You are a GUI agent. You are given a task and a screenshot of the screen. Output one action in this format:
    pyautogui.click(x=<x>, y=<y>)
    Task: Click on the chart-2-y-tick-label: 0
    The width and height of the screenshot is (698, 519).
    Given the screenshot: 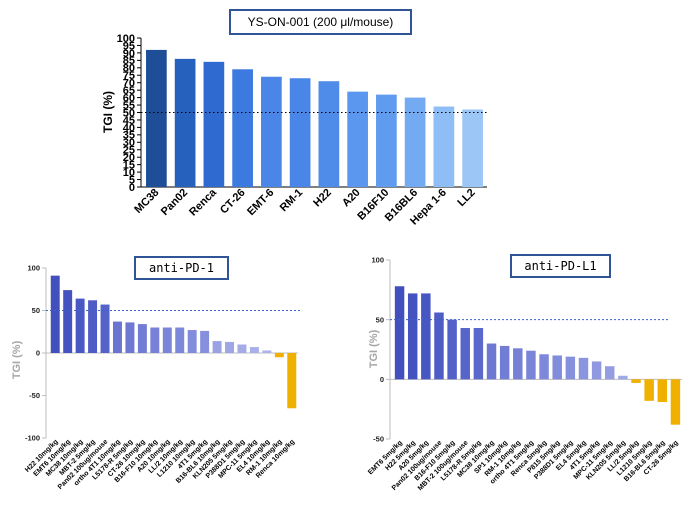 What is the action you would take?
    pyautogui.click(x=38, y=353)
    